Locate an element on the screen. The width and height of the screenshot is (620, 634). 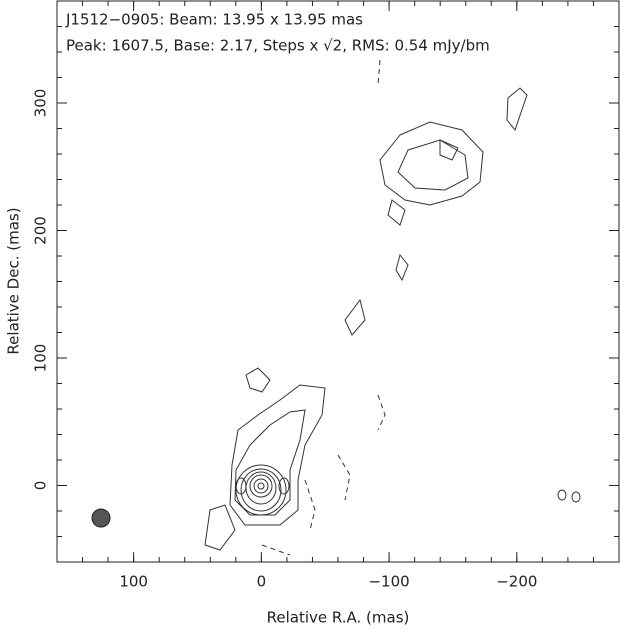
x-tick-label: −200 is located at coordinates (516, 582).